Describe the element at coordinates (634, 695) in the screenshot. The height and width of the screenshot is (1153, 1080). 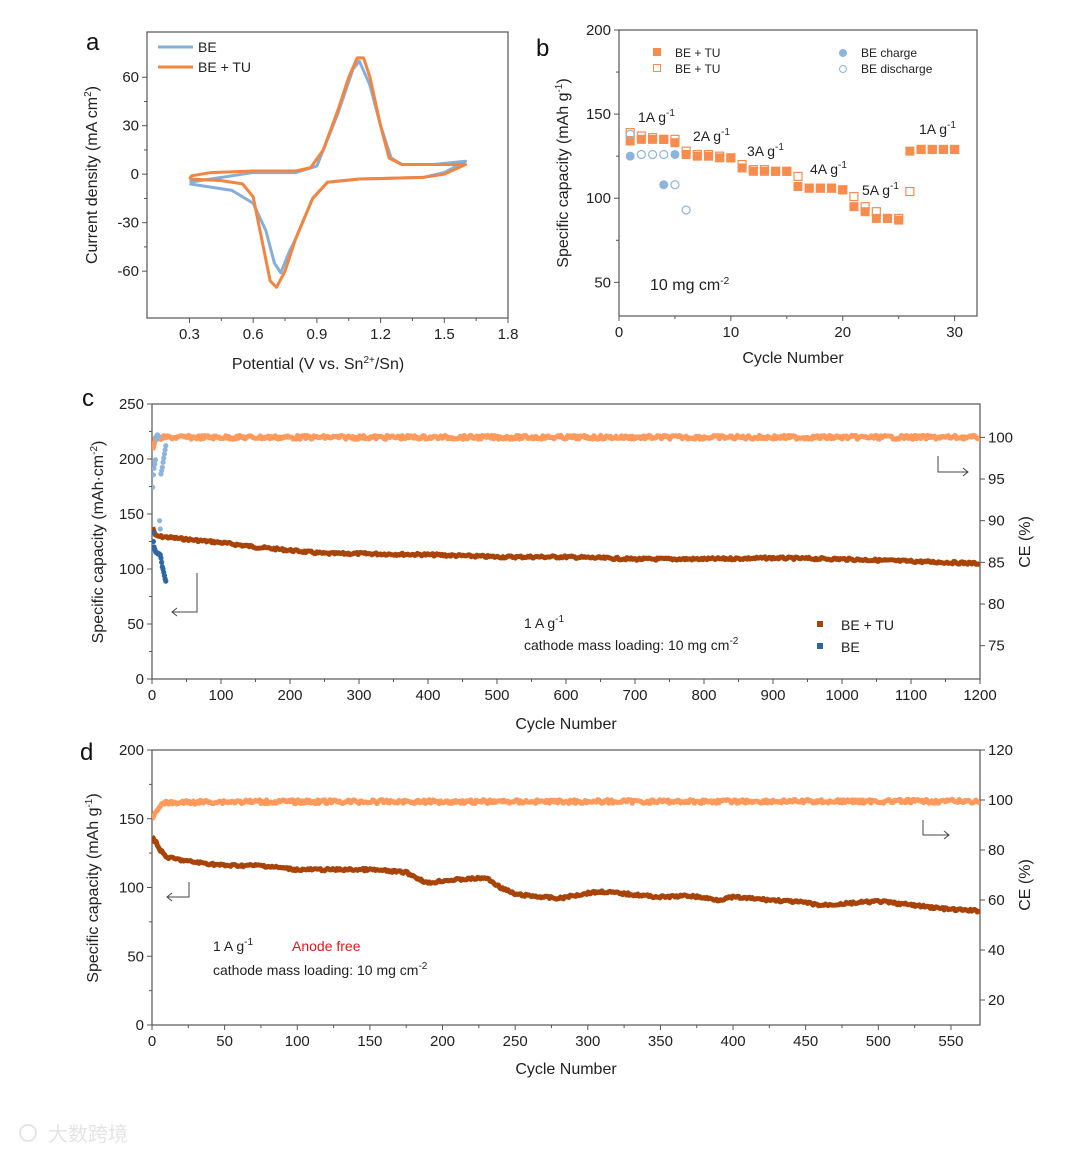
I see `x-tick-label: 700` at that location.